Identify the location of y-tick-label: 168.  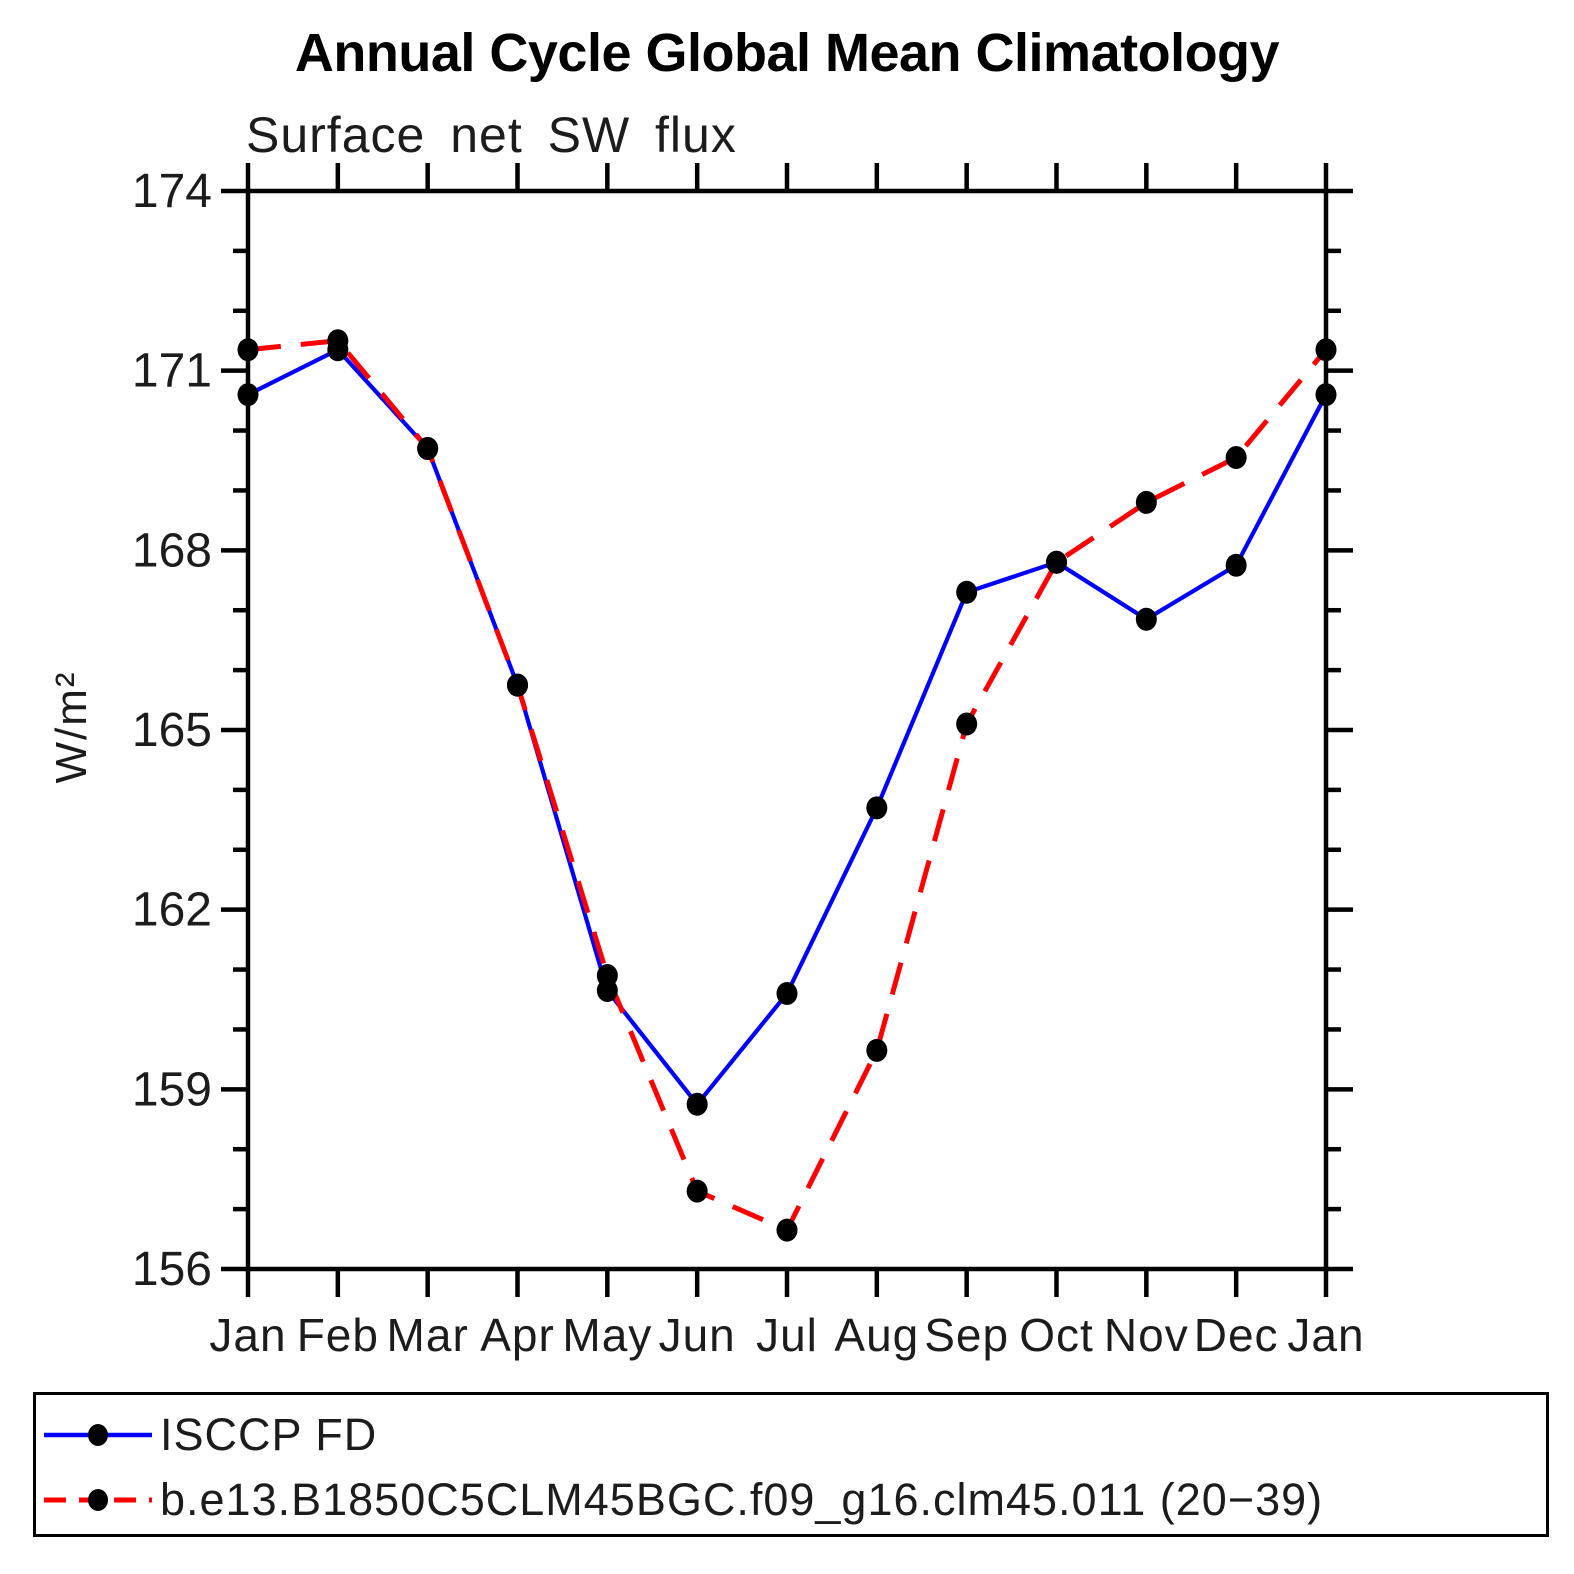
(172, 550).